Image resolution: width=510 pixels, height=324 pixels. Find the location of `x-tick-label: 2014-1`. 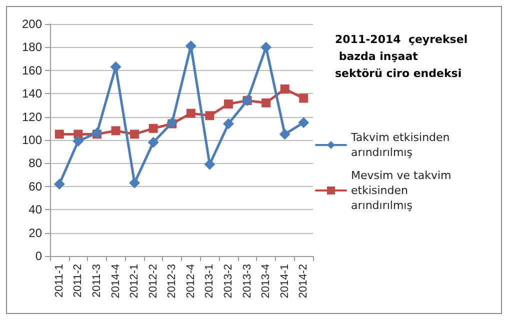

x-tick-label: 2014-1 is located at coordinates (284, 281).